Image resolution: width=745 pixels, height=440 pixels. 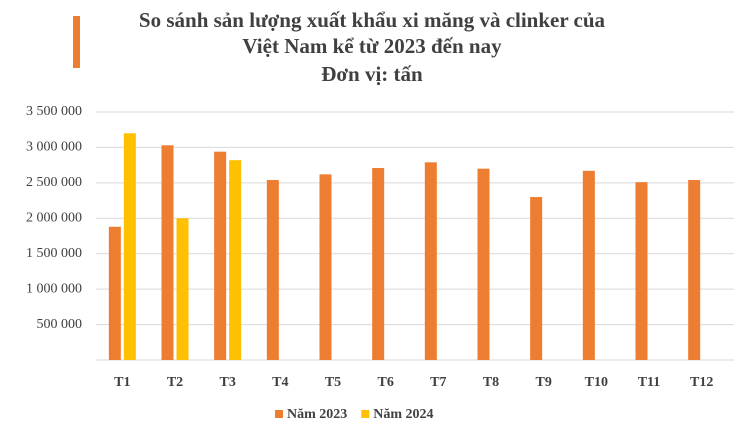 I want to click on x-tick-label: T1, so click(x=122, y=382).